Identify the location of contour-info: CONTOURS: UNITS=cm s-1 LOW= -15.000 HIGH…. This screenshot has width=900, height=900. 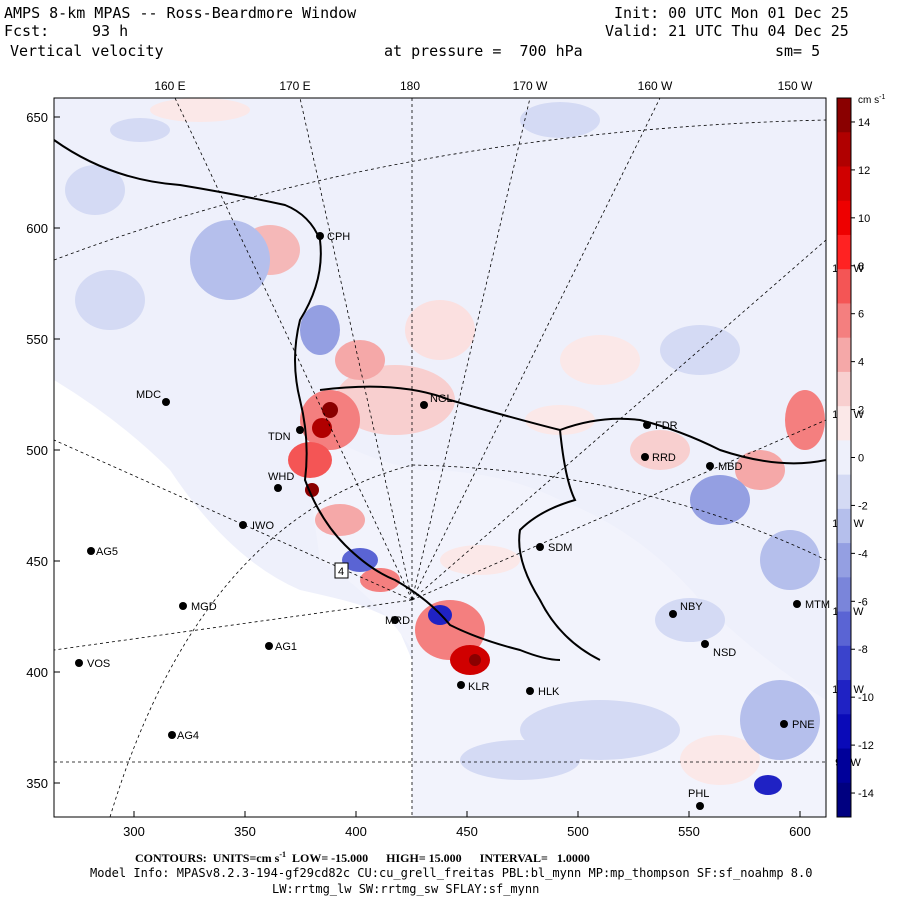
(362, 857).